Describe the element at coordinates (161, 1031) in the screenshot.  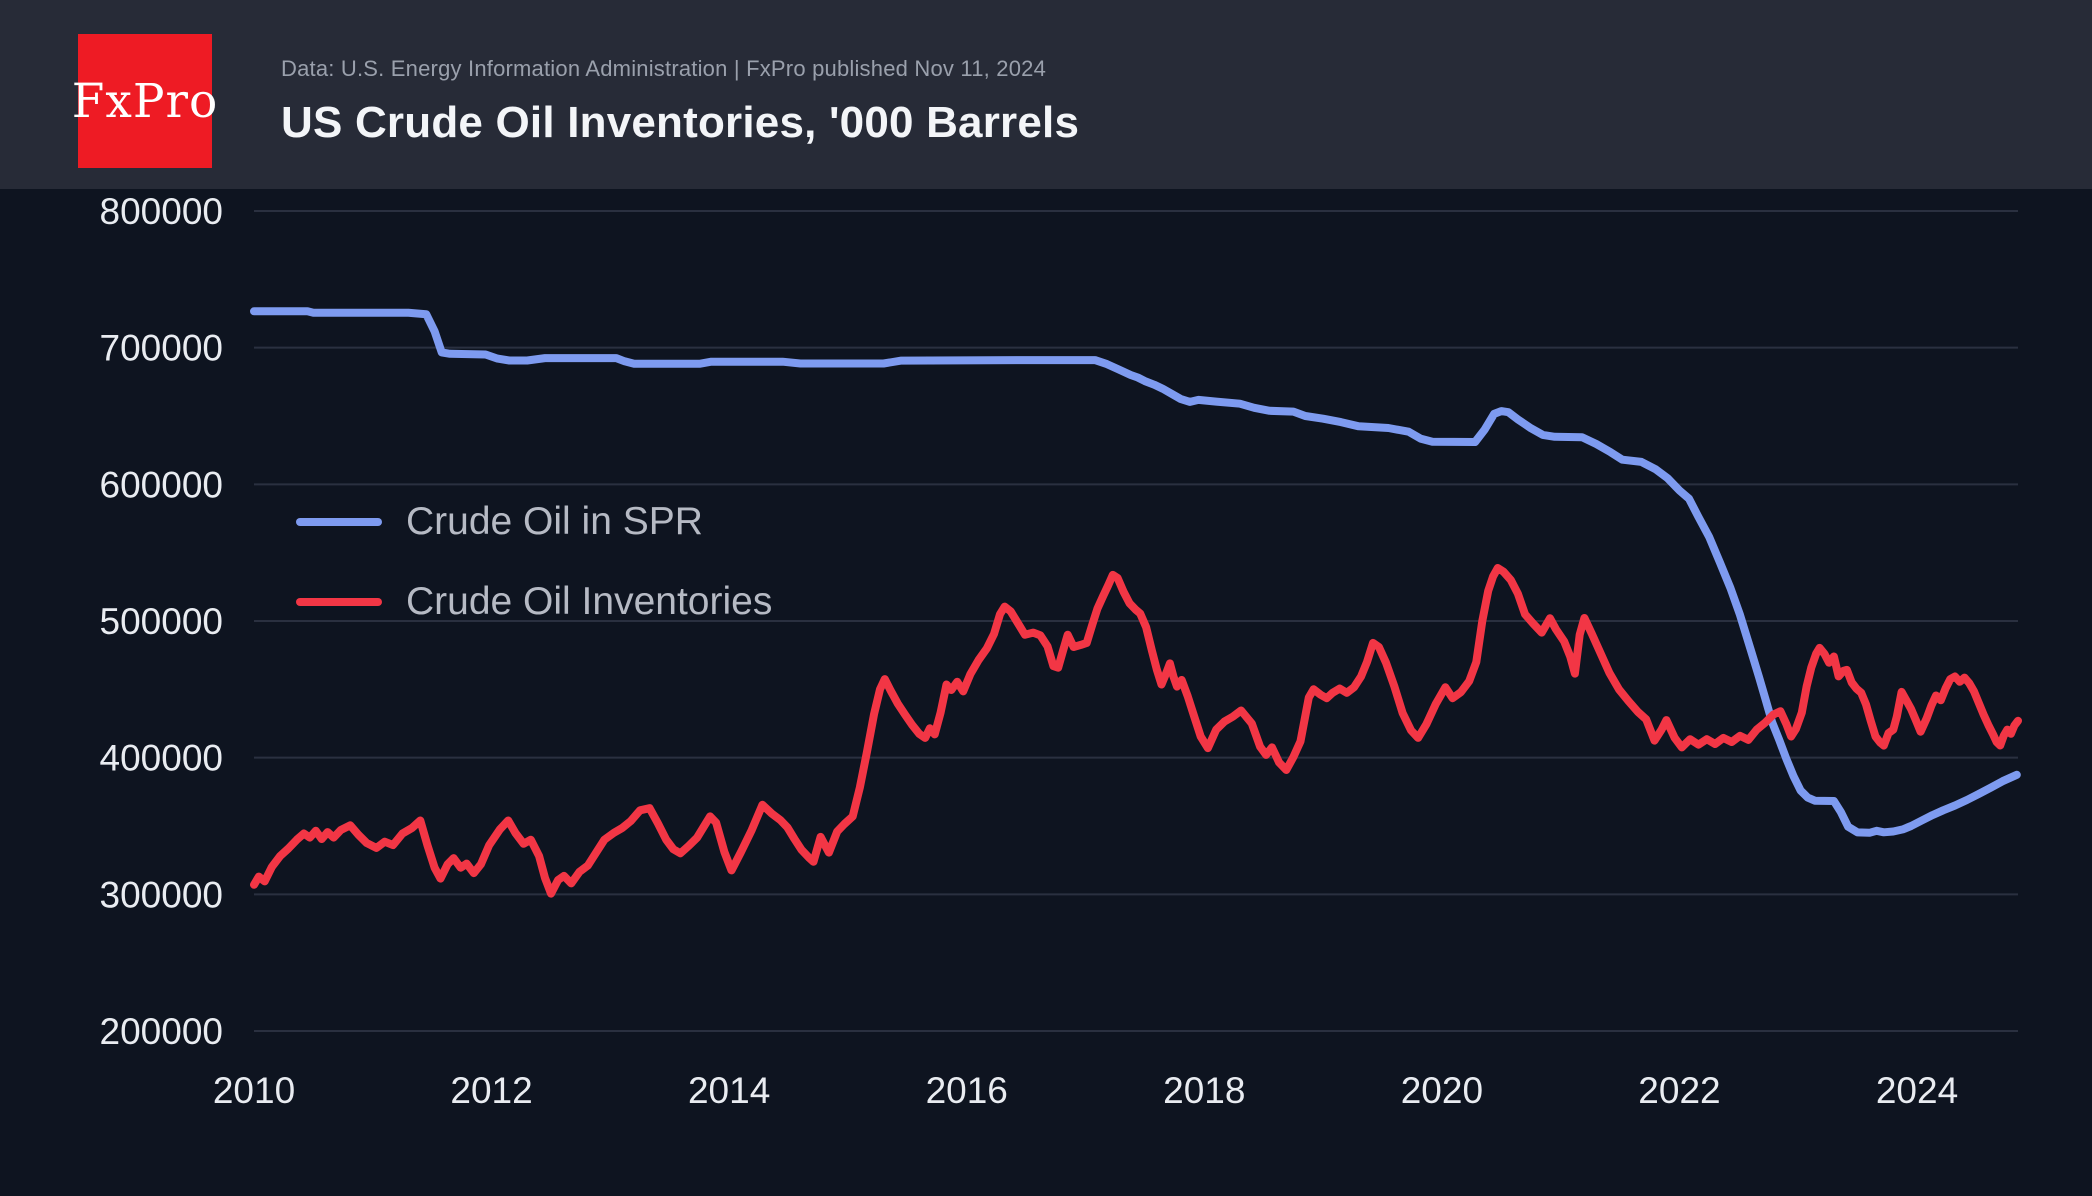
I see `y-axis-tick-label: 200000` at that location.